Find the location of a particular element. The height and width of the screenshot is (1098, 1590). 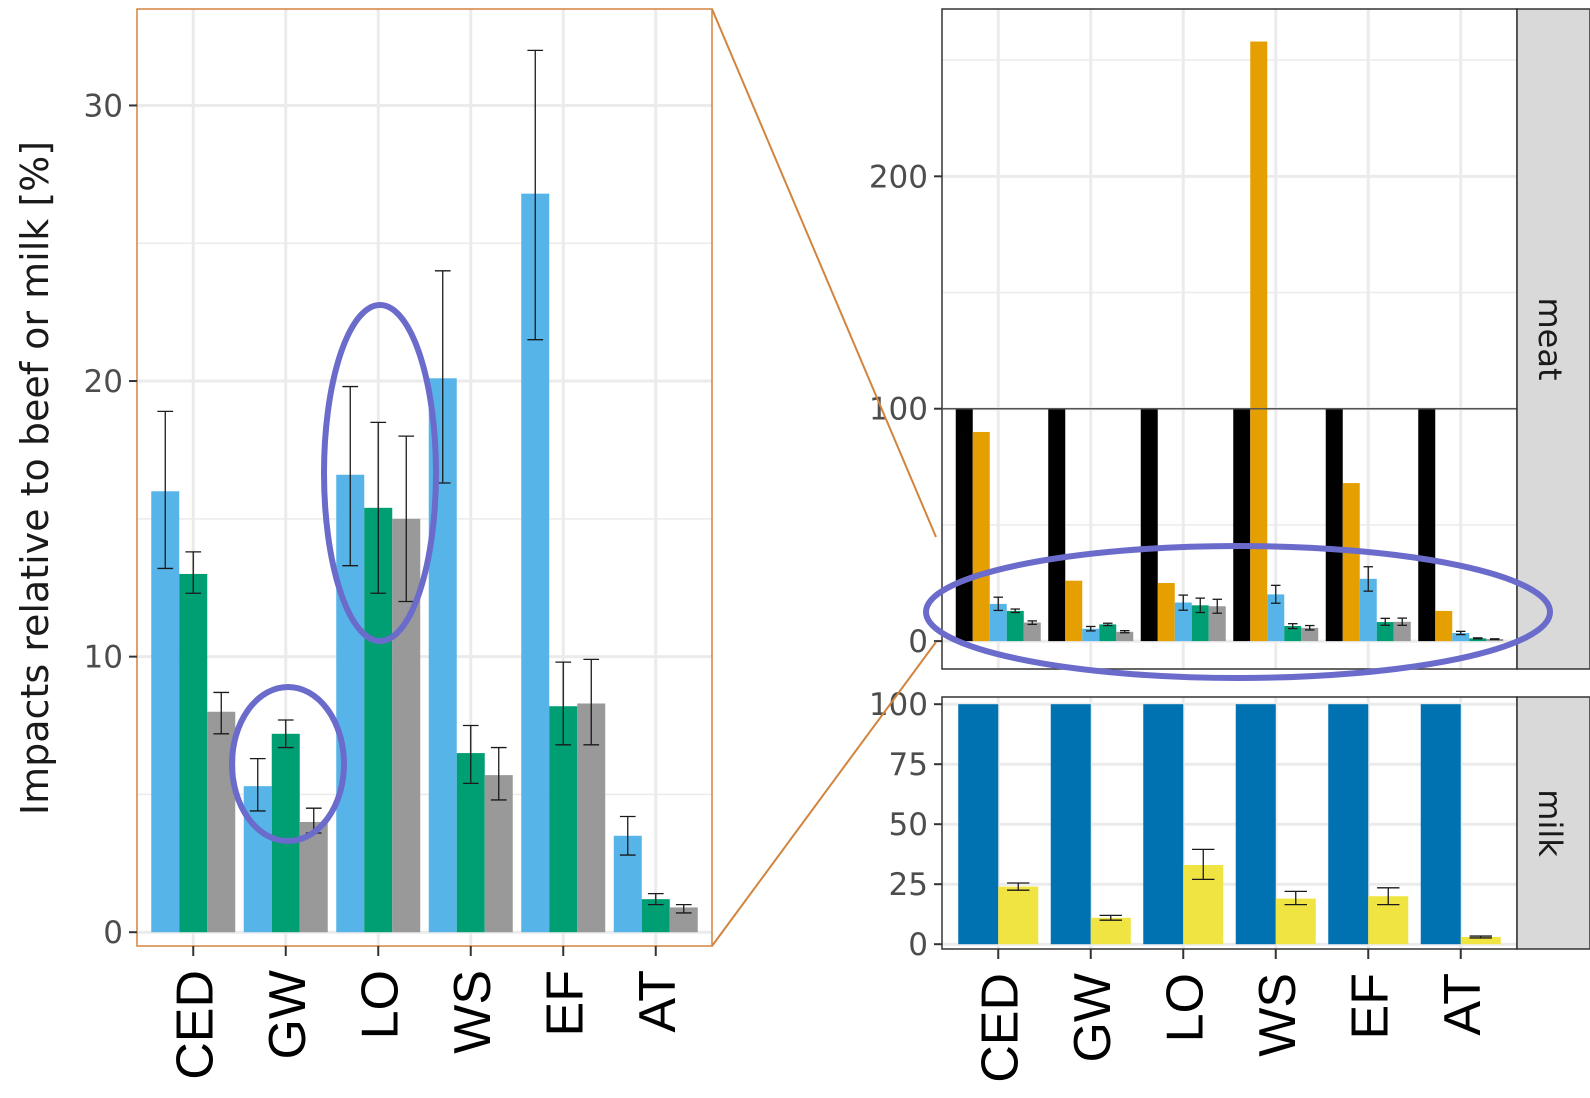

y-tick-label: 50 is located at coordinates (908, 825).